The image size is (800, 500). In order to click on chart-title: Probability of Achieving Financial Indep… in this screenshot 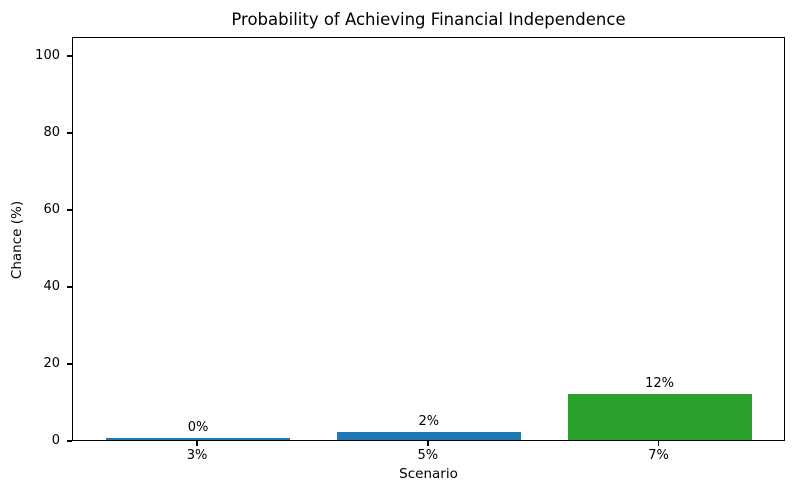, I will do `click(428, 19)`.